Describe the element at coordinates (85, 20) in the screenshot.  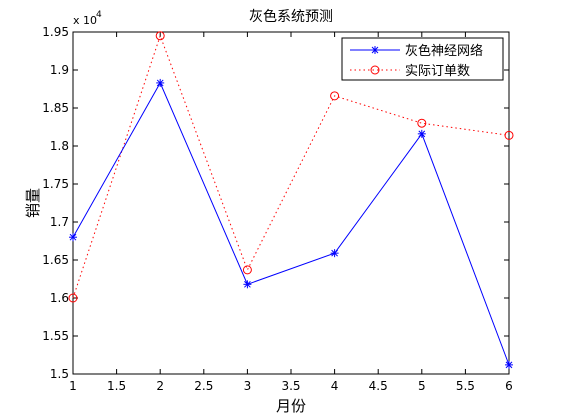
I see `y-exponent-base: x 10` at that location.